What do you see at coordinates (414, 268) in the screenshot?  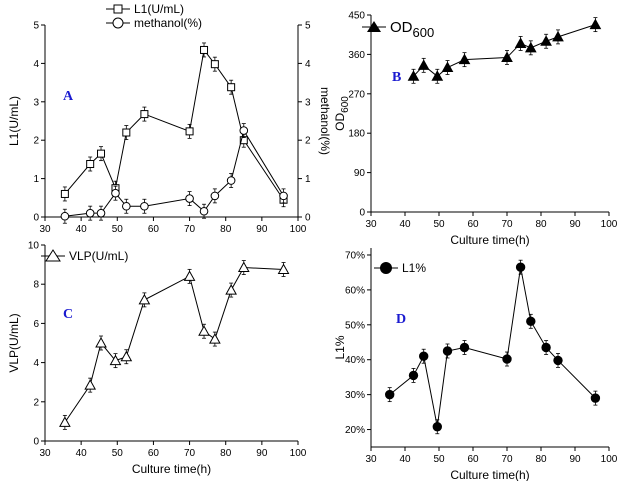 I see `legend-label-l1: L1%` at bounding box center [414, 268].